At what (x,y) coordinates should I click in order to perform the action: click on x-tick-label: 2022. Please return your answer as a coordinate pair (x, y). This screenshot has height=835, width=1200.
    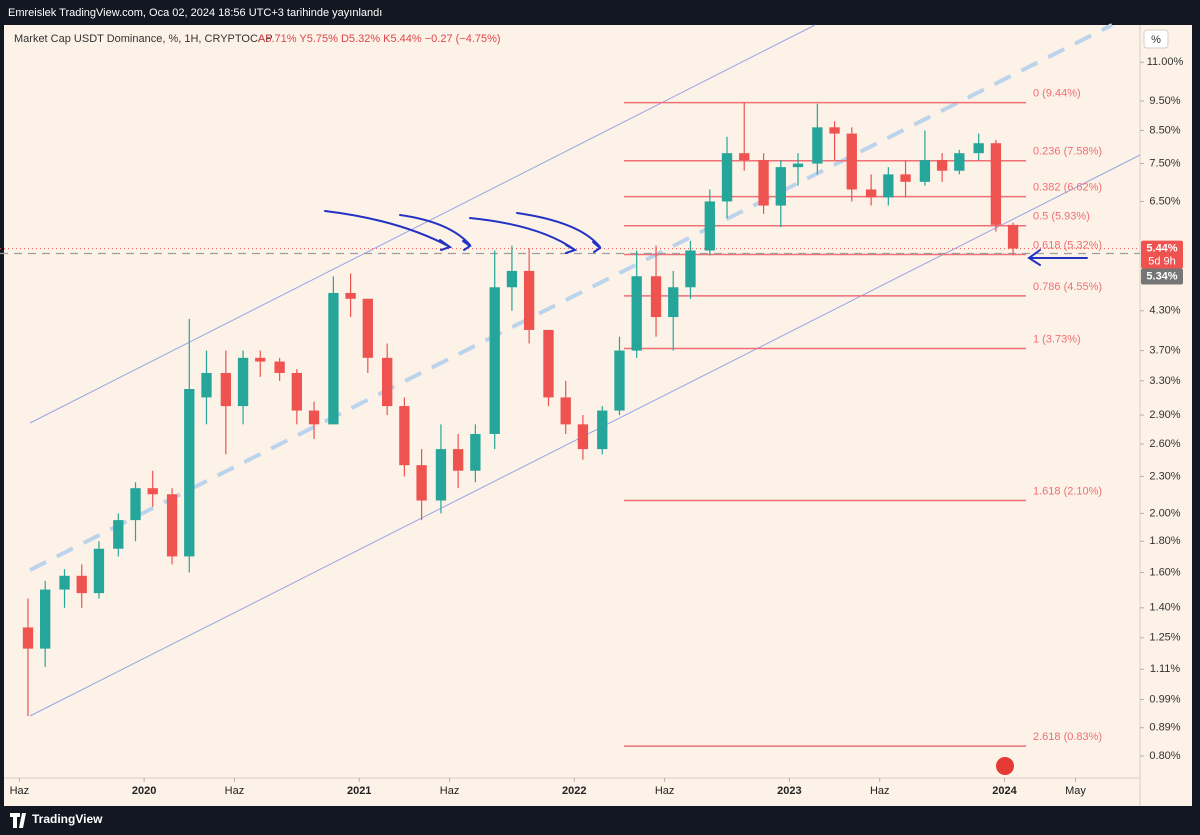
    Looking at the image, I should click on (574, 791).